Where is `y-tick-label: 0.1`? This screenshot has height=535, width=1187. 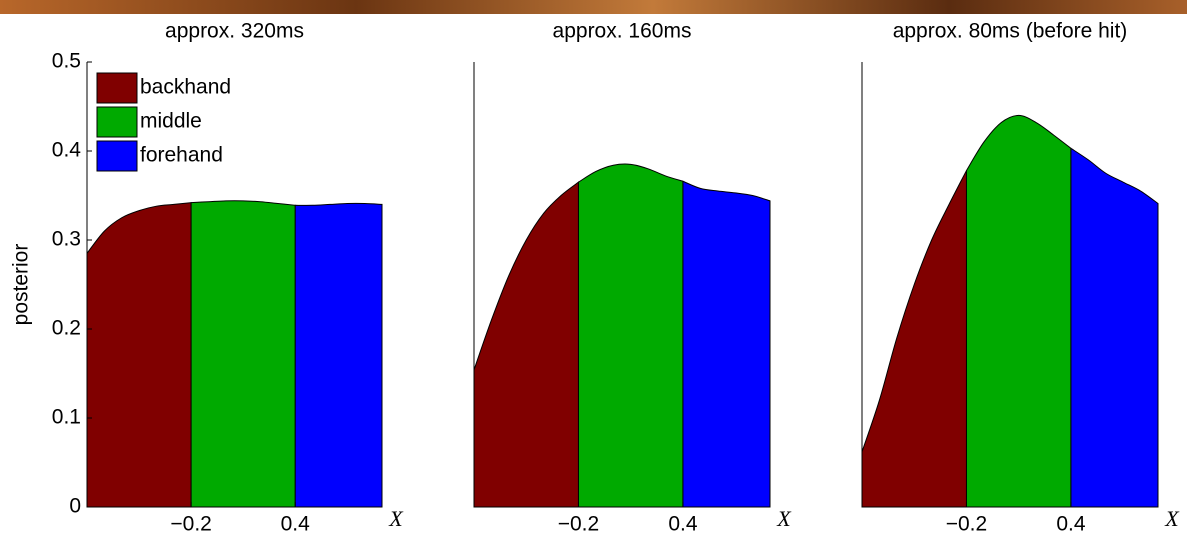
y-tick-label: 0.1 is located at coordinates (66, 417).